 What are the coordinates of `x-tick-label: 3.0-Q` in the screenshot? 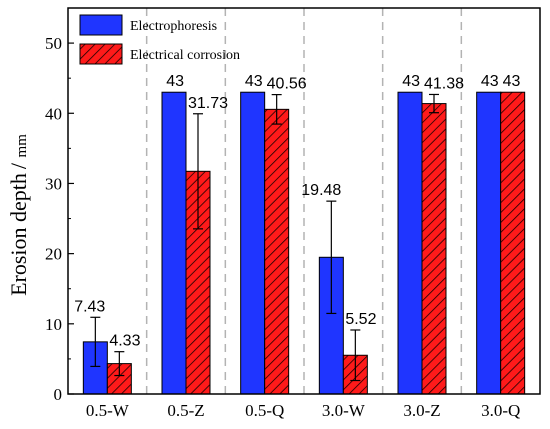 It's located at (500, 410).